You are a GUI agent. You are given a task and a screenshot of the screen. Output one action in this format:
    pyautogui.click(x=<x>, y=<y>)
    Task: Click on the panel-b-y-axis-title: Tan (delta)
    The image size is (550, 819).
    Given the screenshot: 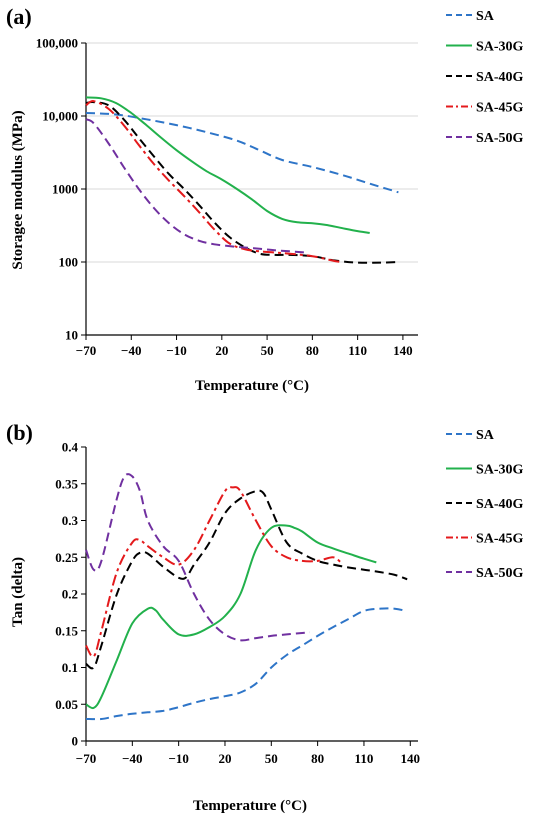 What is the action you would take?
    pyautogui.click(x=18, y=592)
    